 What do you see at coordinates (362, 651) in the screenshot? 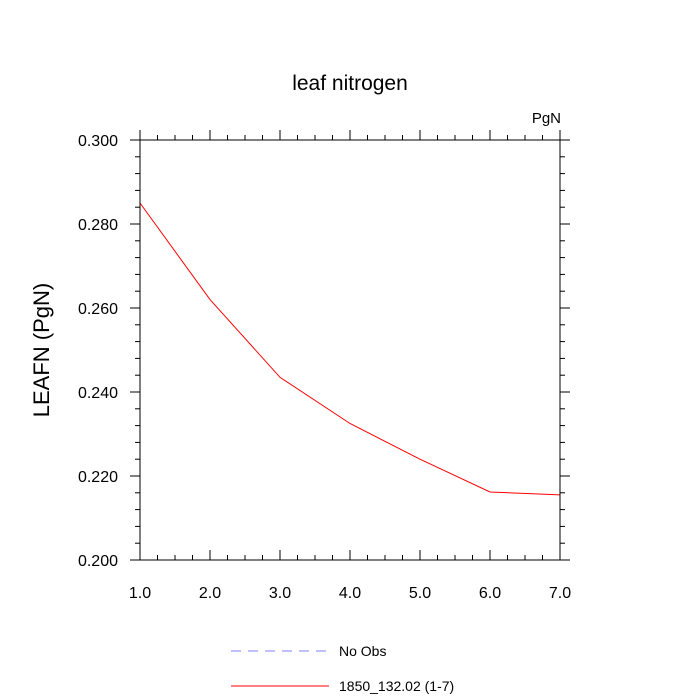
I see `legend-label-0: No Obs` at bounding box center [362, 651].